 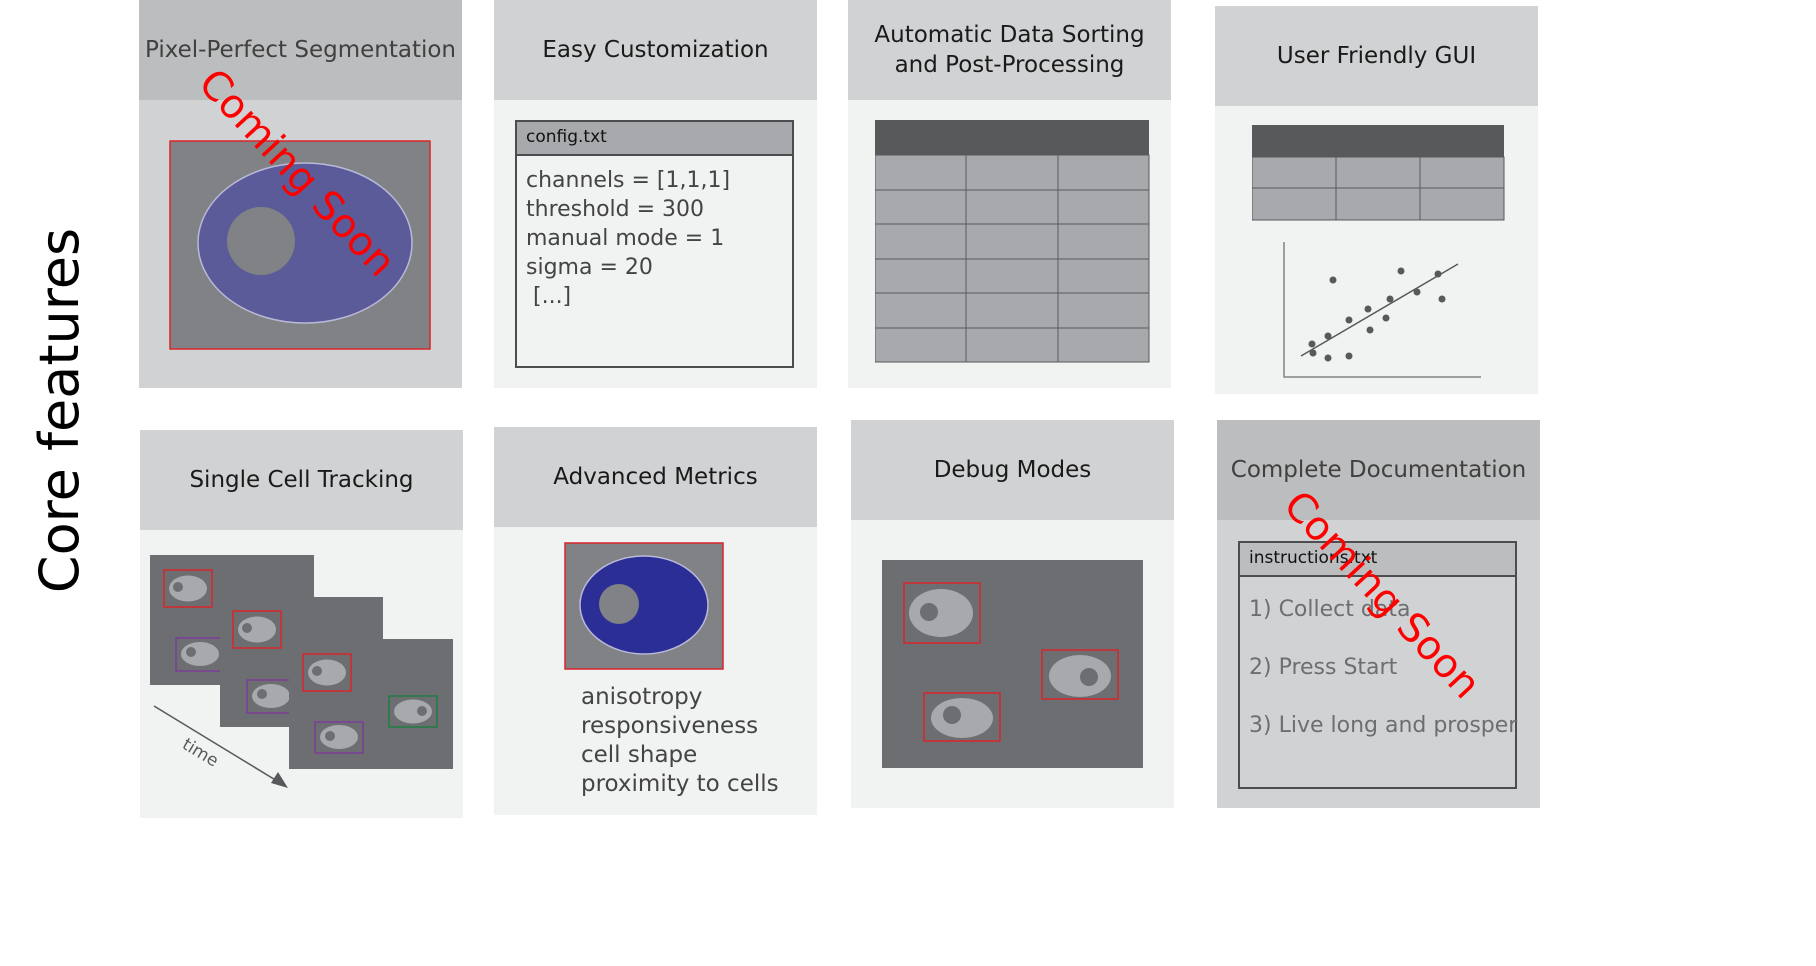 I want to click on config-filename: config.txt, so click(x=654, y=139).